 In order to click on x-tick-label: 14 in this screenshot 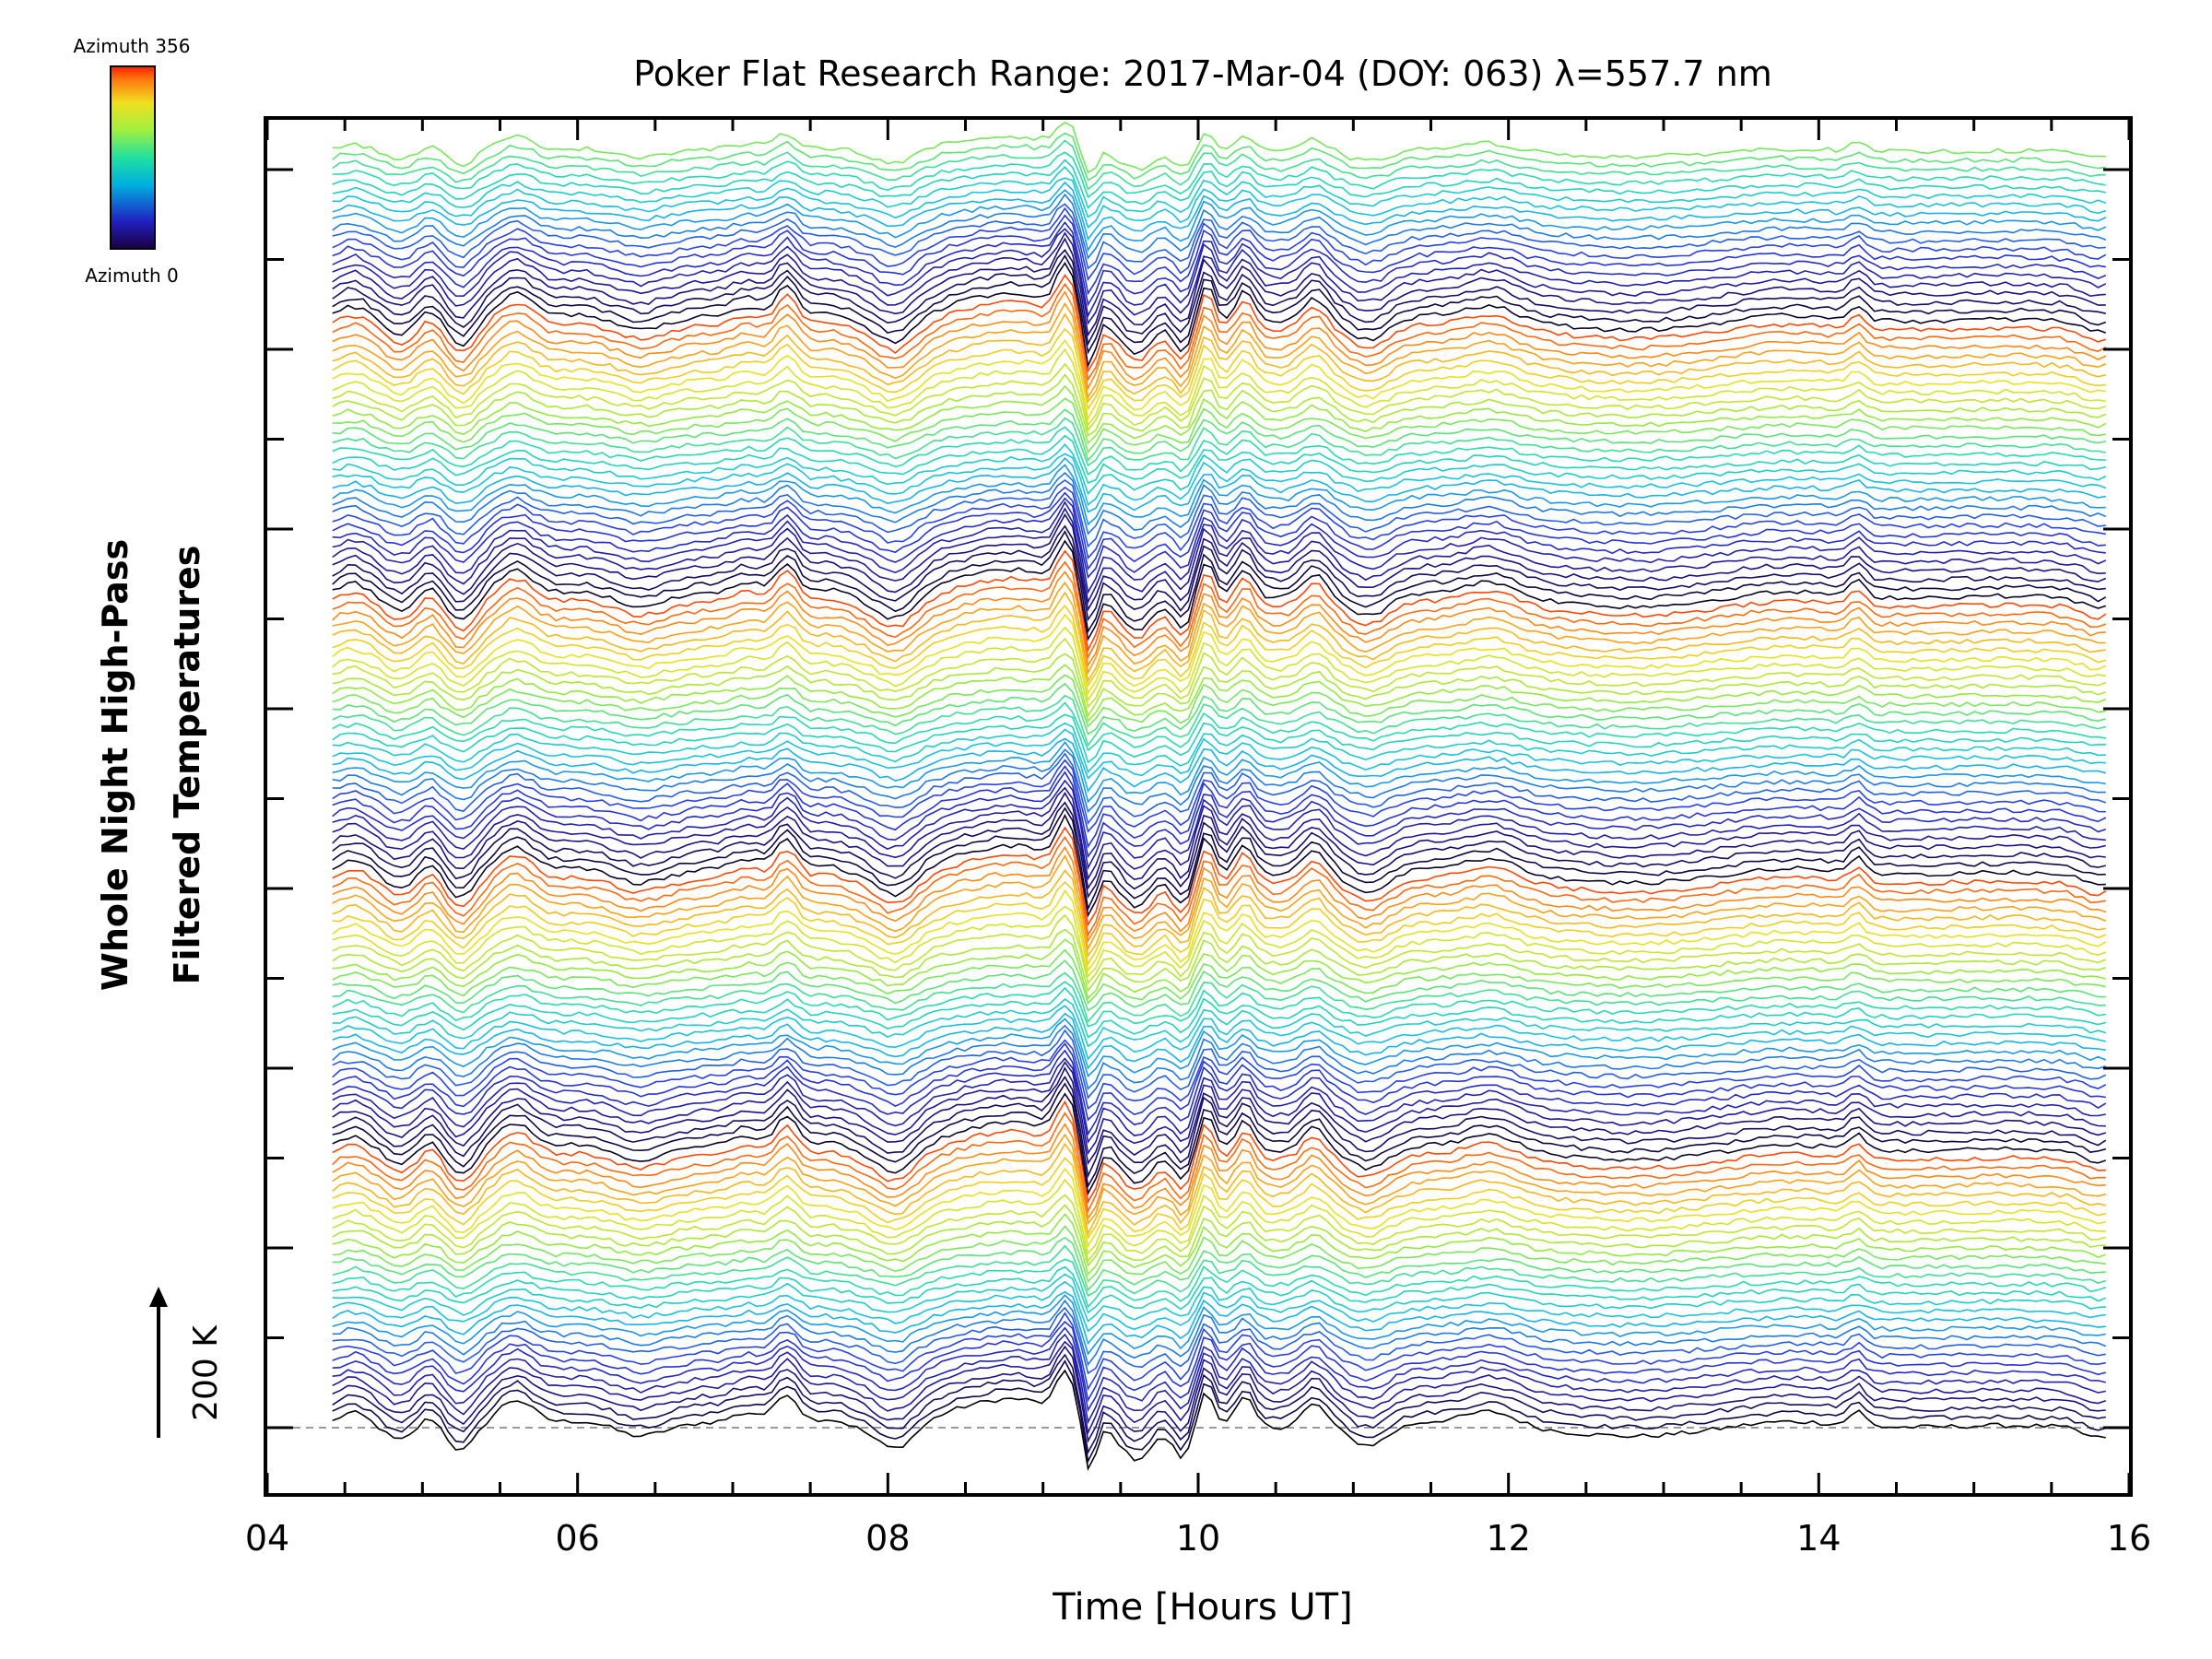, I will do `click(1818, 1538)`.